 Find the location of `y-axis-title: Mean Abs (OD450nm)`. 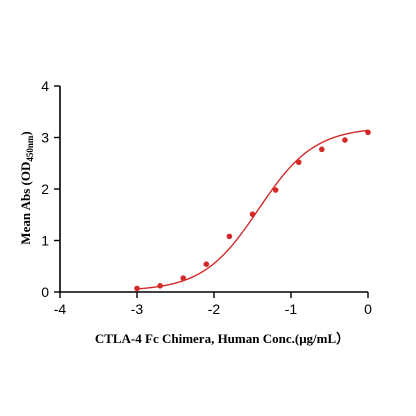

y-axis-title: Mean Abs (OD450nm) is located at coordinates (26, 187).